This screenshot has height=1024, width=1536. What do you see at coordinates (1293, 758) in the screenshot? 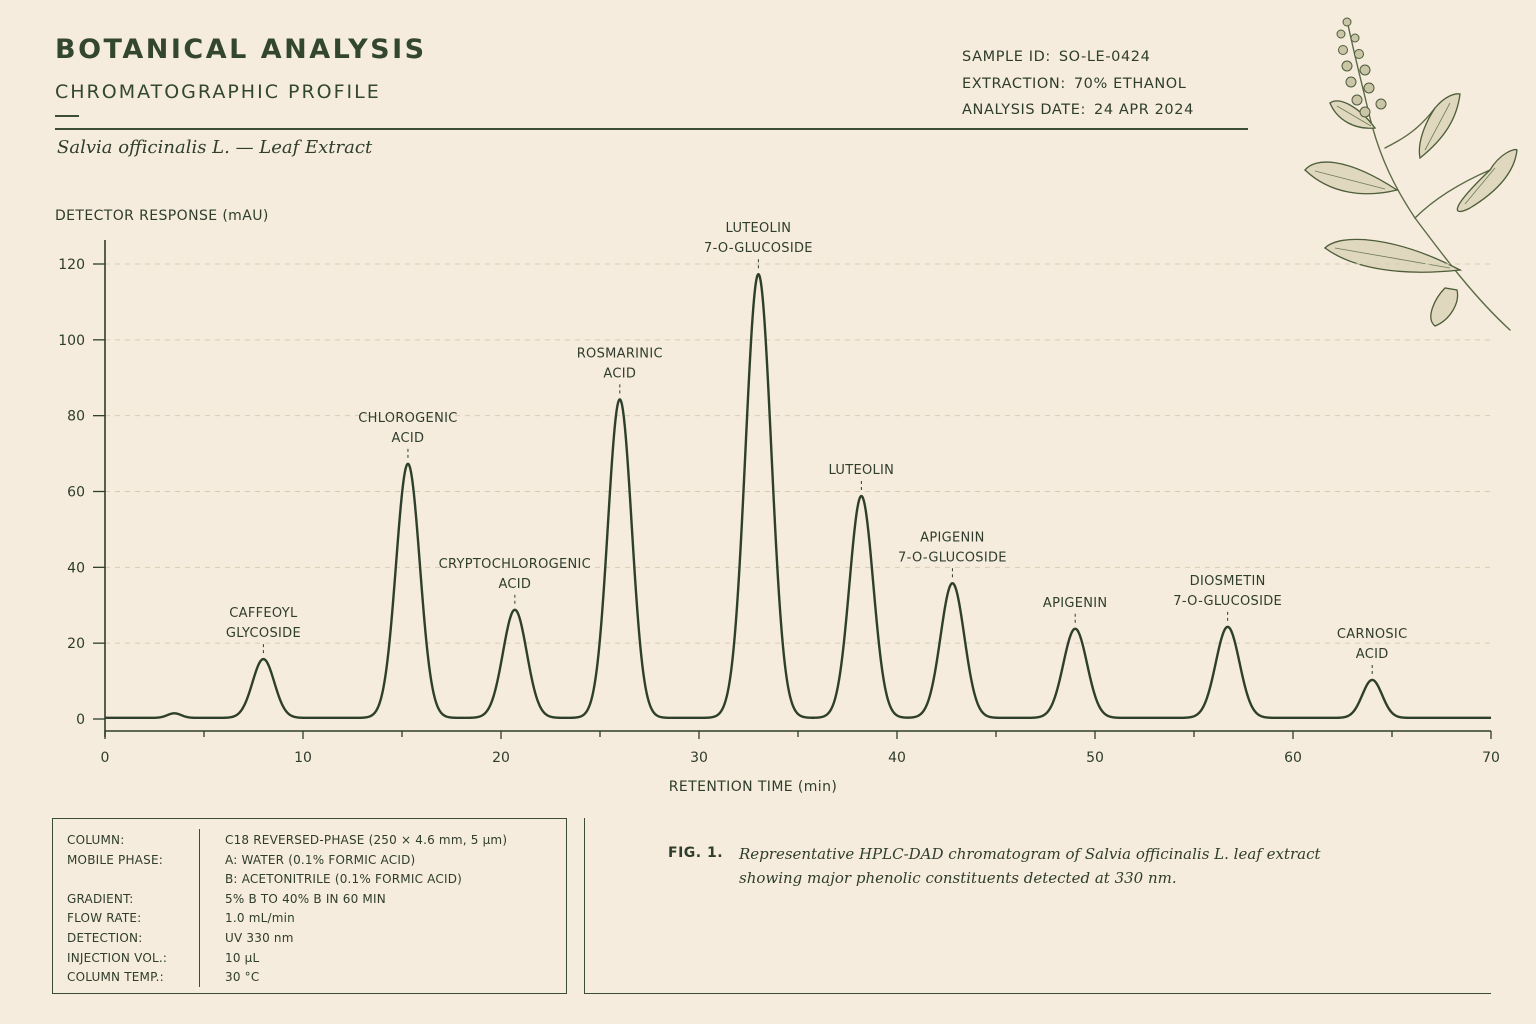
I see `x-tick-label-60: 60` at bounding box center [1293, 758].